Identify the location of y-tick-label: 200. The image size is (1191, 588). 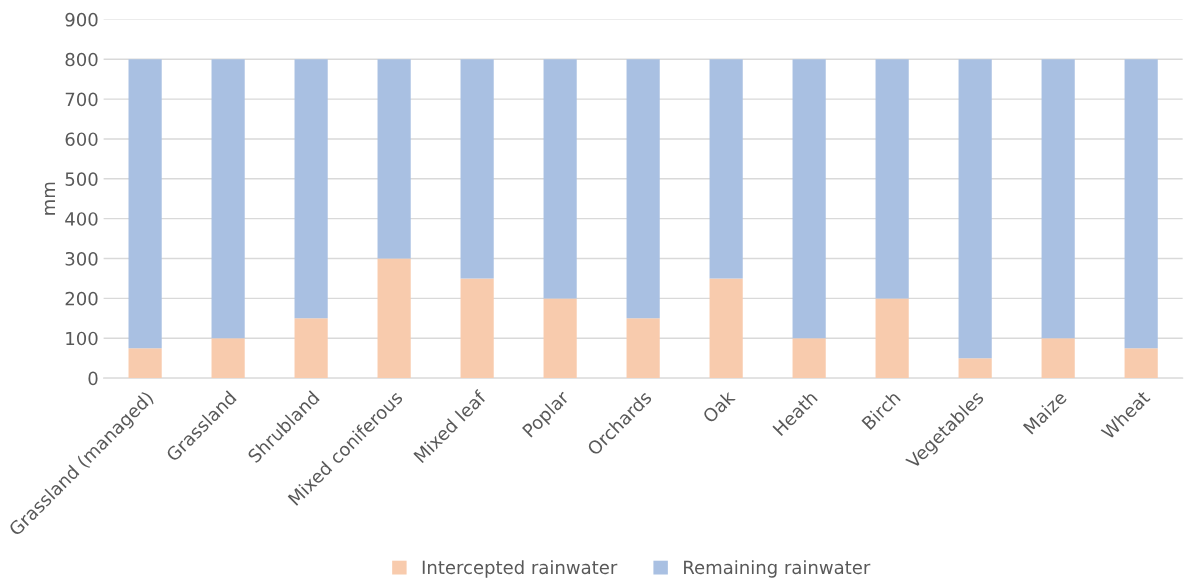
(81, 298).